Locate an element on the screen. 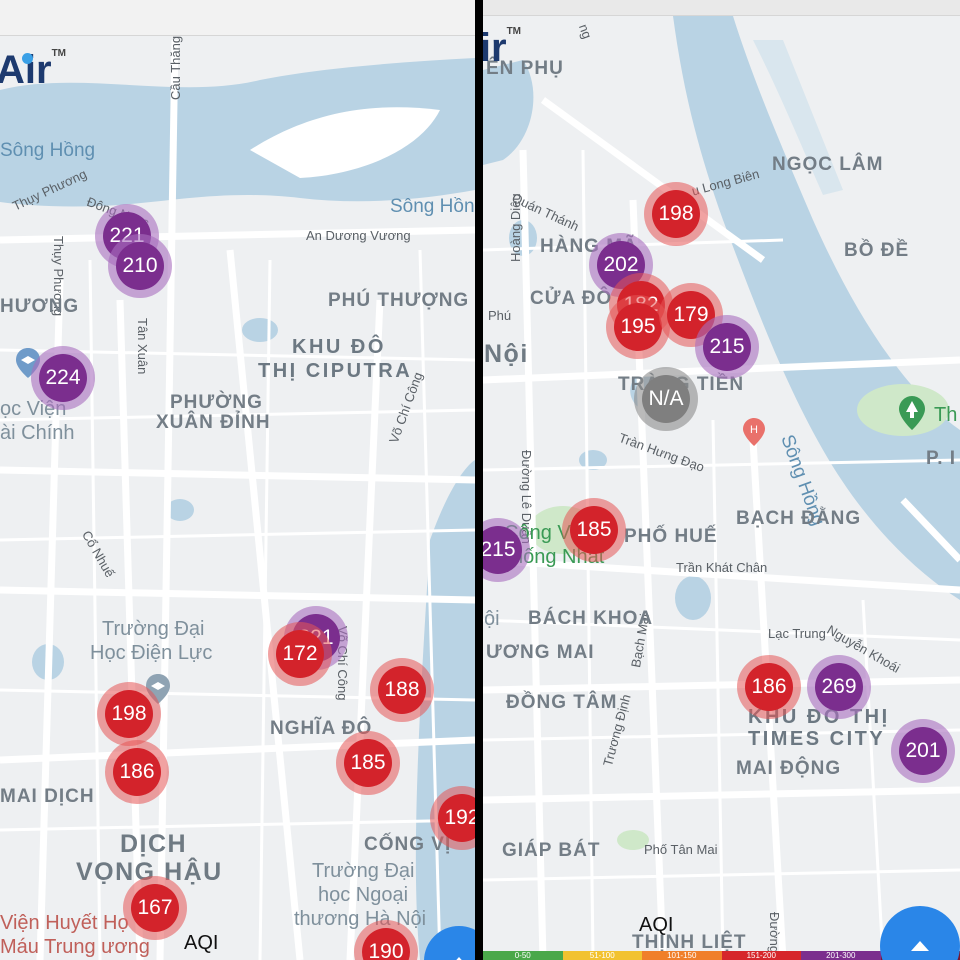 This screenshot has width=960, height=960. street-label: Phố Tân Mai is located at coordinates (681, 849).